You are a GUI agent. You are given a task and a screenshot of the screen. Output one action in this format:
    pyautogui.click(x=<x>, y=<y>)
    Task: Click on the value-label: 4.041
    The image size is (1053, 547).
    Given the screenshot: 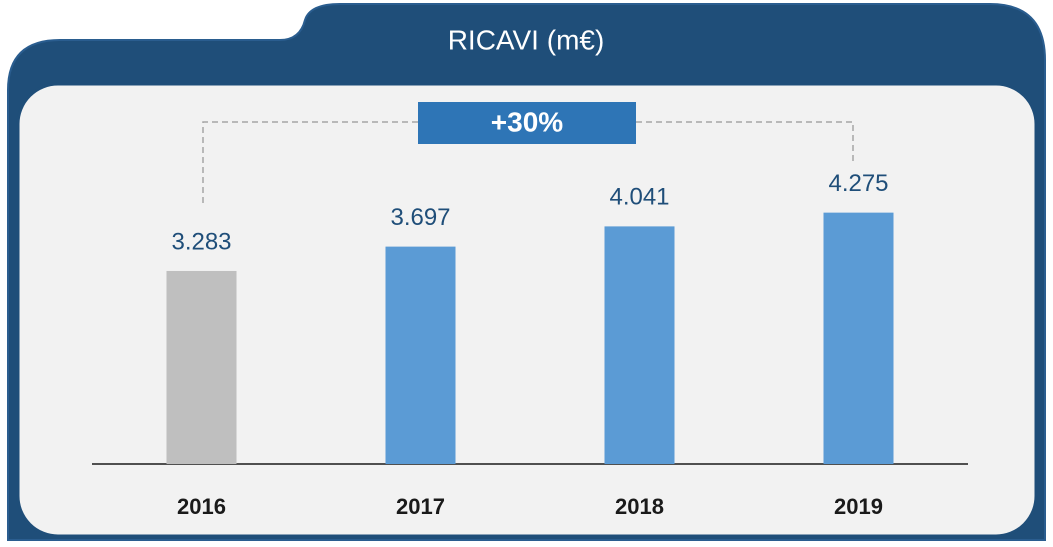 What is the action you would take?
    pyautogui.click(x=639, y=197)
    